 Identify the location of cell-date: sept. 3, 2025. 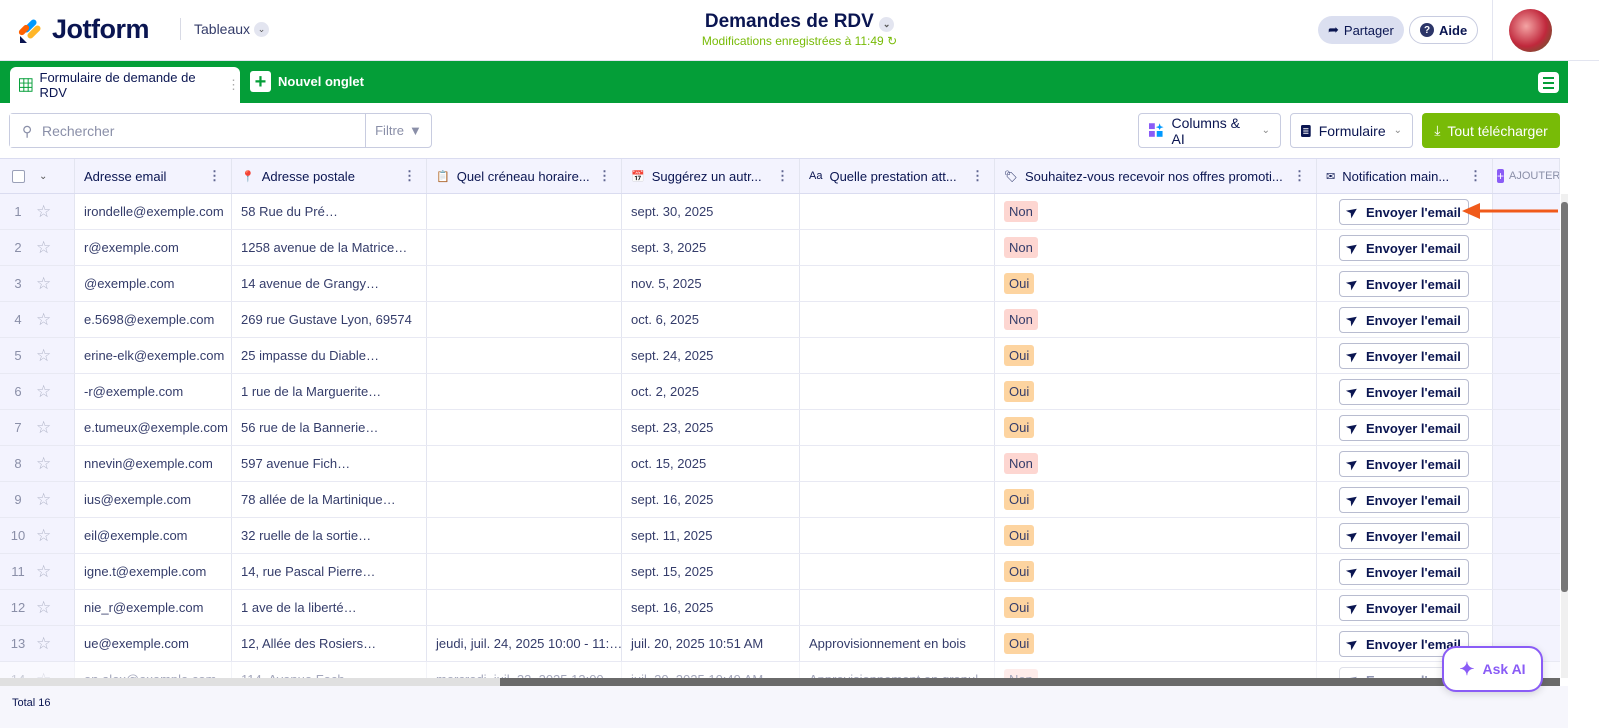
(711, 247).